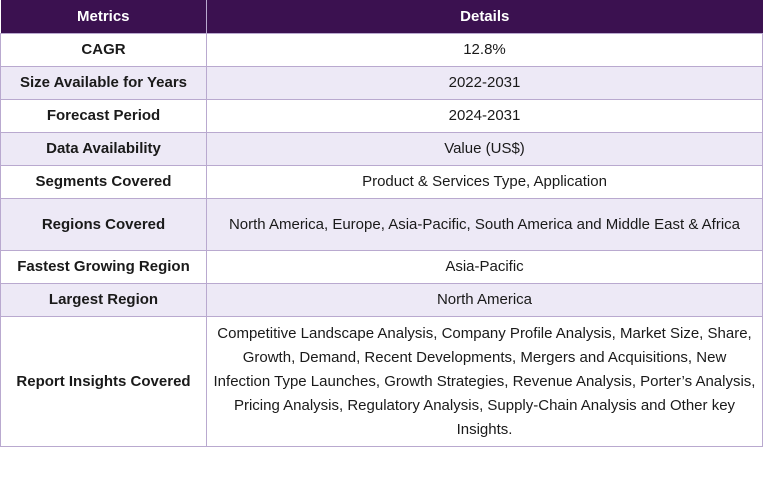 The width and height of the screenshot is (763, 484). Describe the element at coordinates (103, 149) in the screenshot. I see `metric-cell: Data Availability` at that location.